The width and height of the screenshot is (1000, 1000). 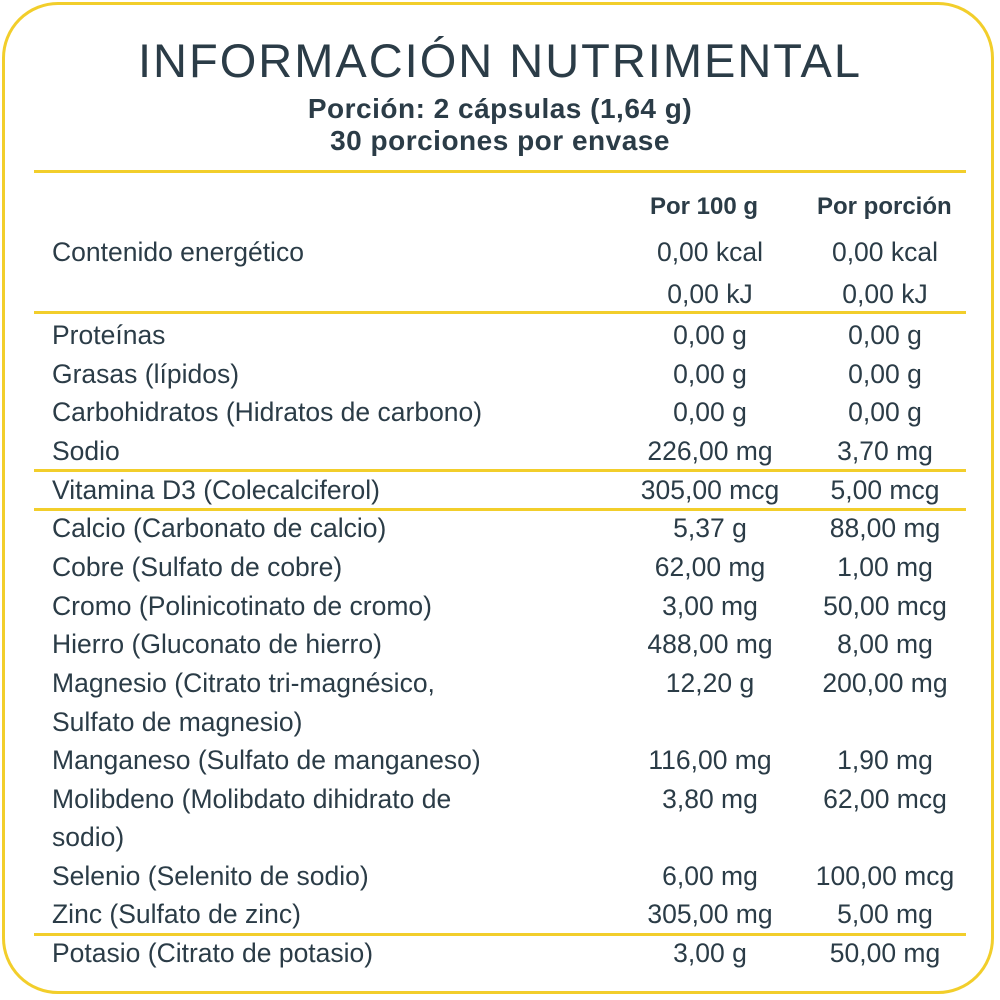 I want to click on nutrient-label: Magnesio (Citrato tri-magnésico,, so click(x=243, y=683).